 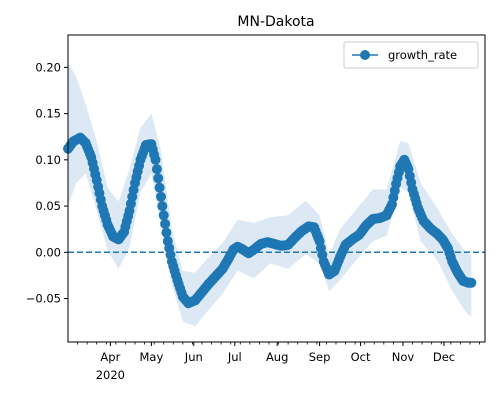 I want to click on x-tick-sublabel: 2020, so click(x=110, y=375).